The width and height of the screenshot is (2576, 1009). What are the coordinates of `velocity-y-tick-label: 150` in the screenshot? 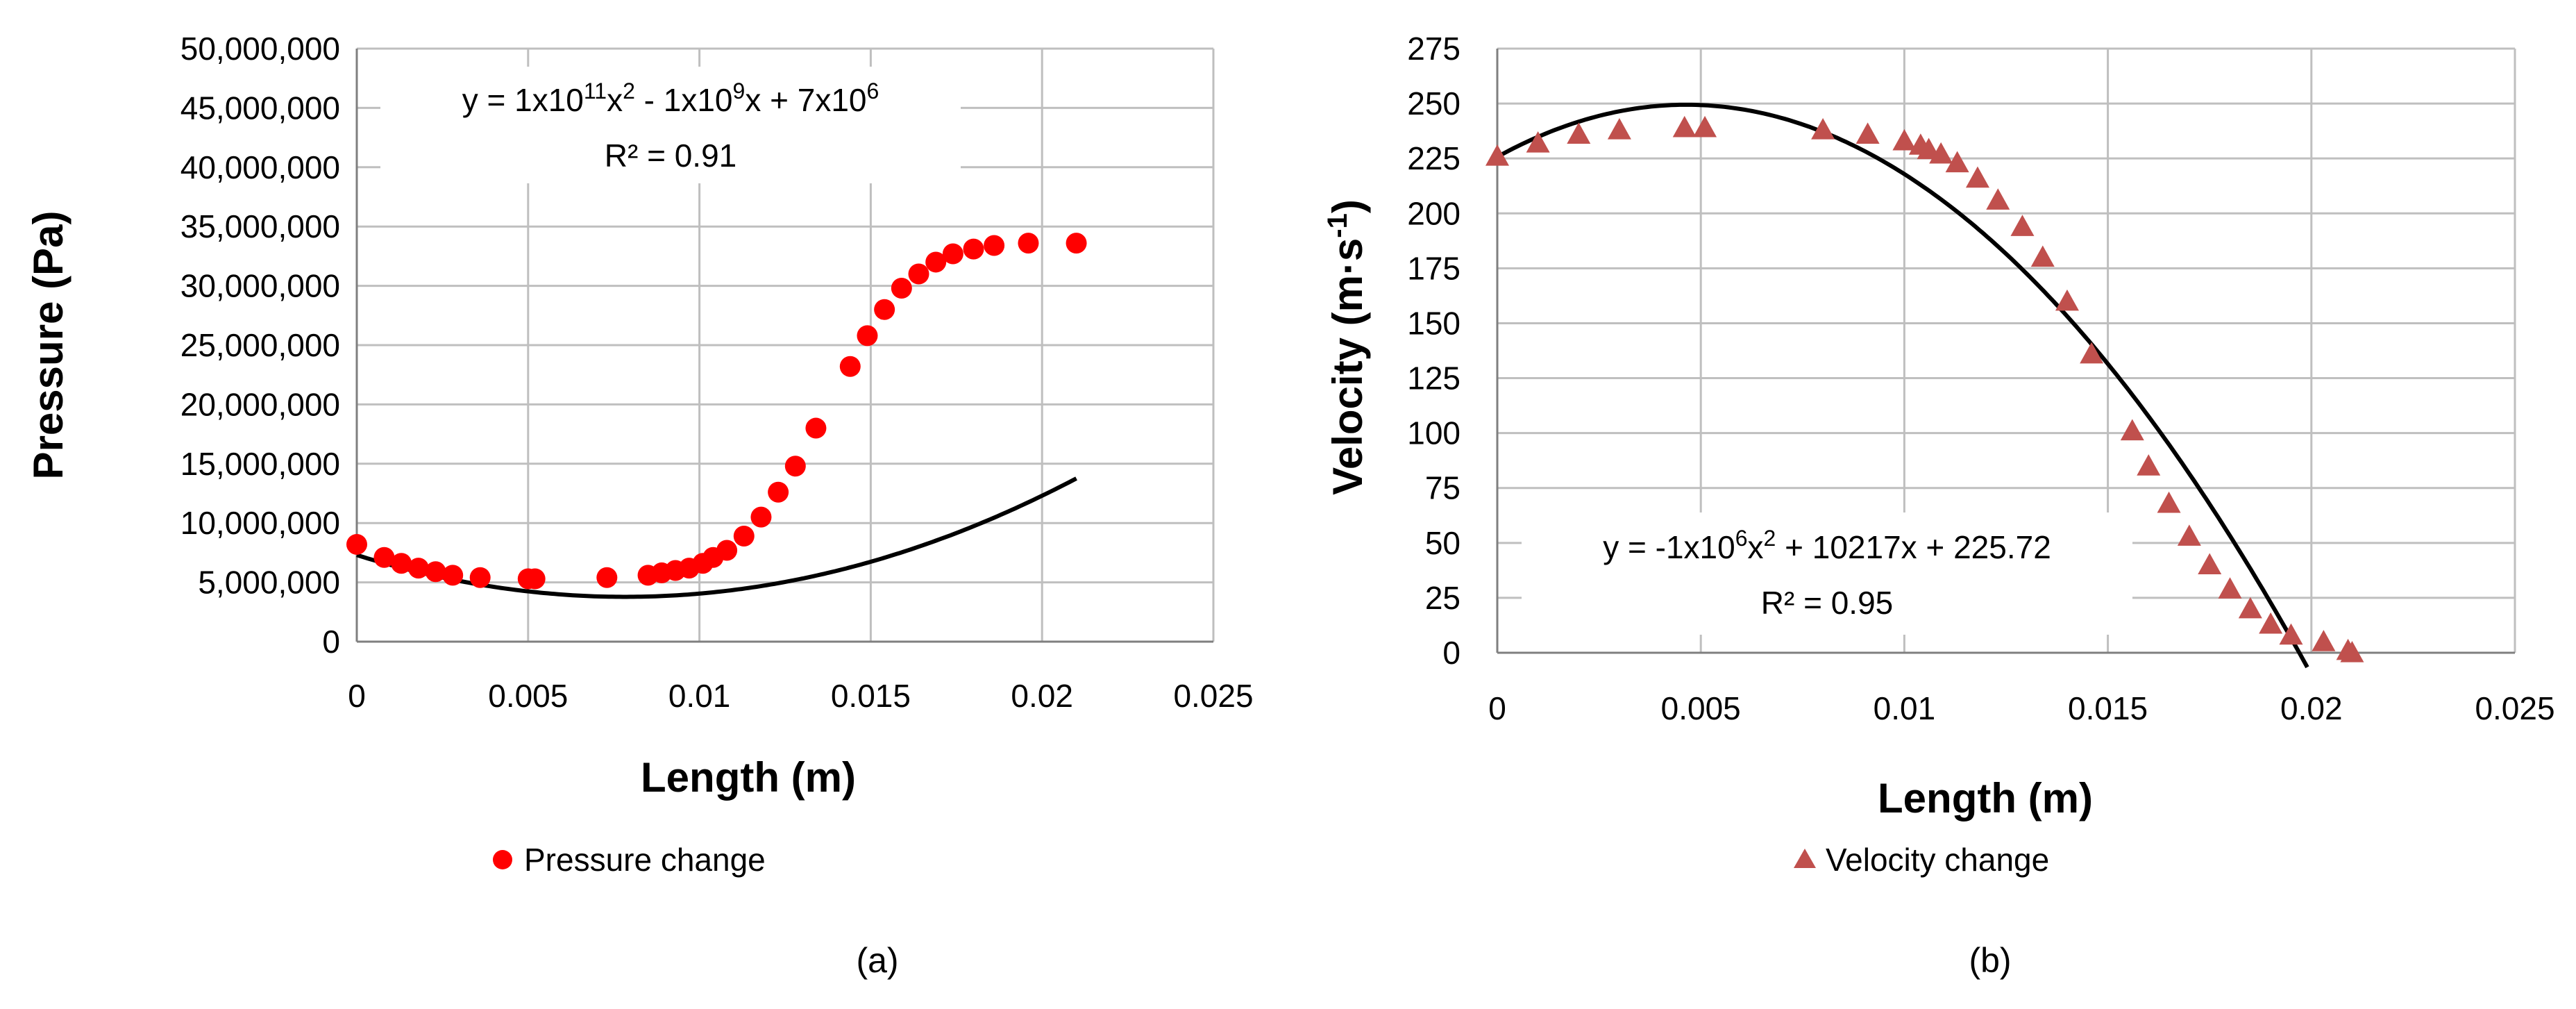 It's located at (1433, 323).